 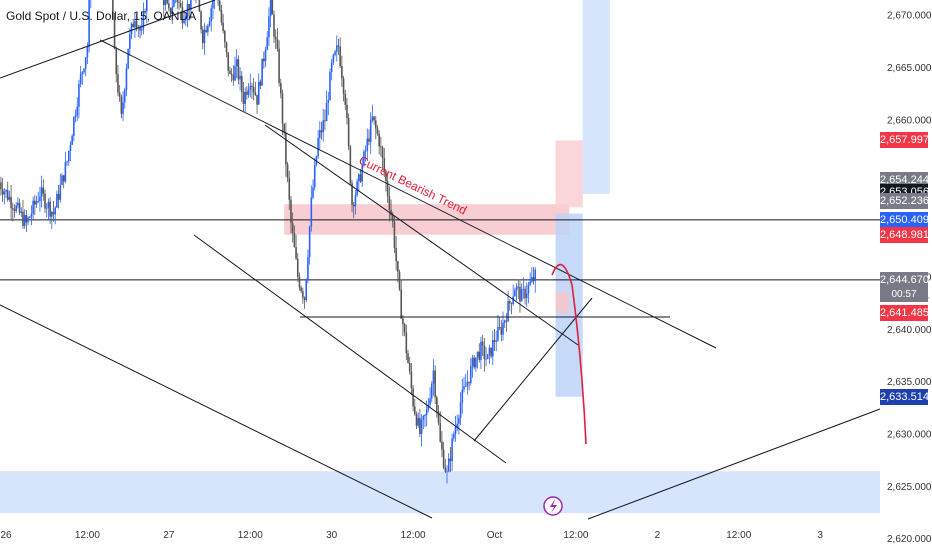 I want to click on price-badge: 2,654.244, so click(x=904, y=179).